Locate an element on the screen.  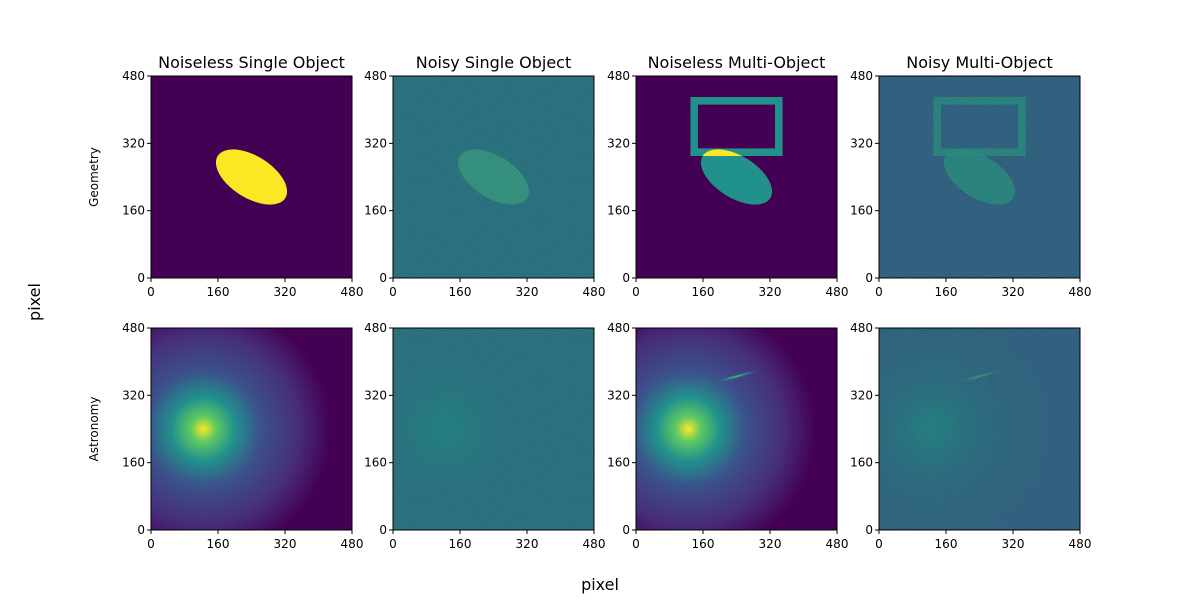
panel-5: 0 160 320 480 0 160 320 480 Astronomy is located at coordinates (225, 436).